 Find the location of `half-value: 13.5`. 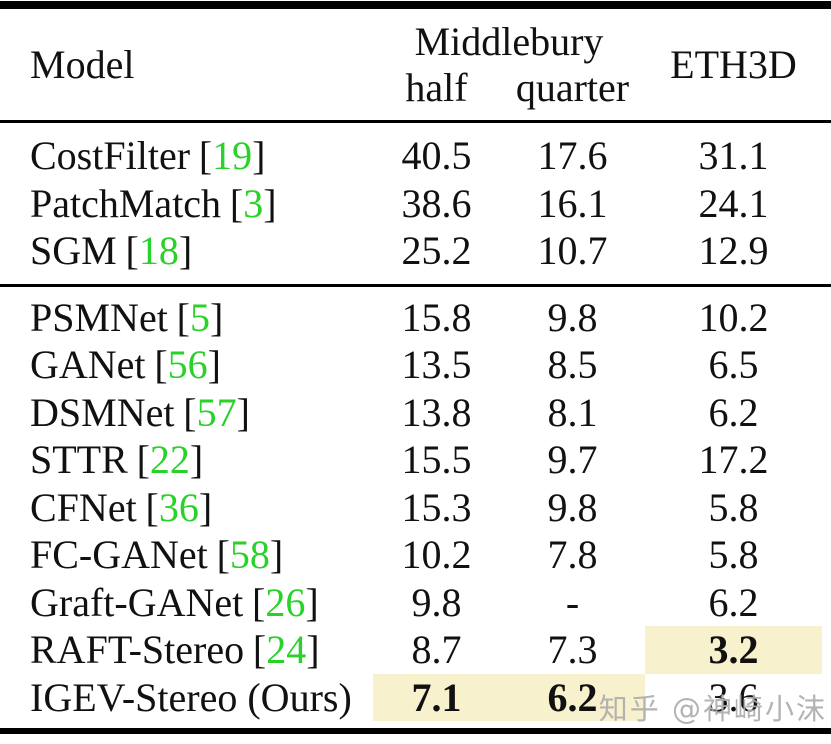

half-value: 13.5 is located at coordinates (436, 365).